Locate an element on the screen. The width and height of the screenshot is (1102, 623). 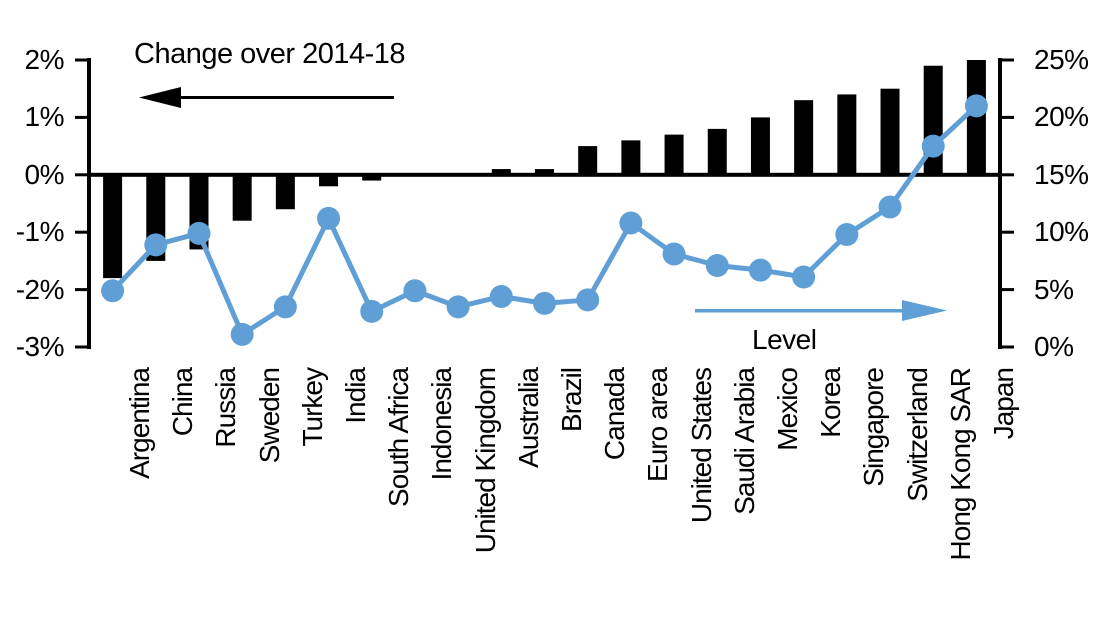
line-marker-sweden is located at coordinates (242, 334).